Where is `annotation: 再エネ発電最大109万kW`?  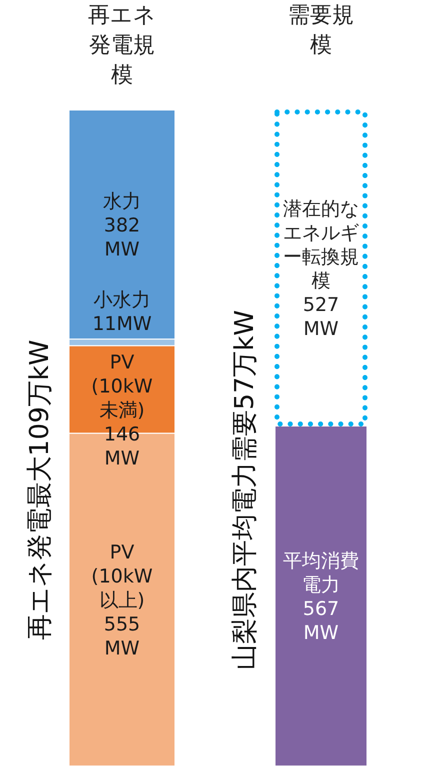 annotation: 再エネ発電最大109万kW is located at coordinates (40, 490).